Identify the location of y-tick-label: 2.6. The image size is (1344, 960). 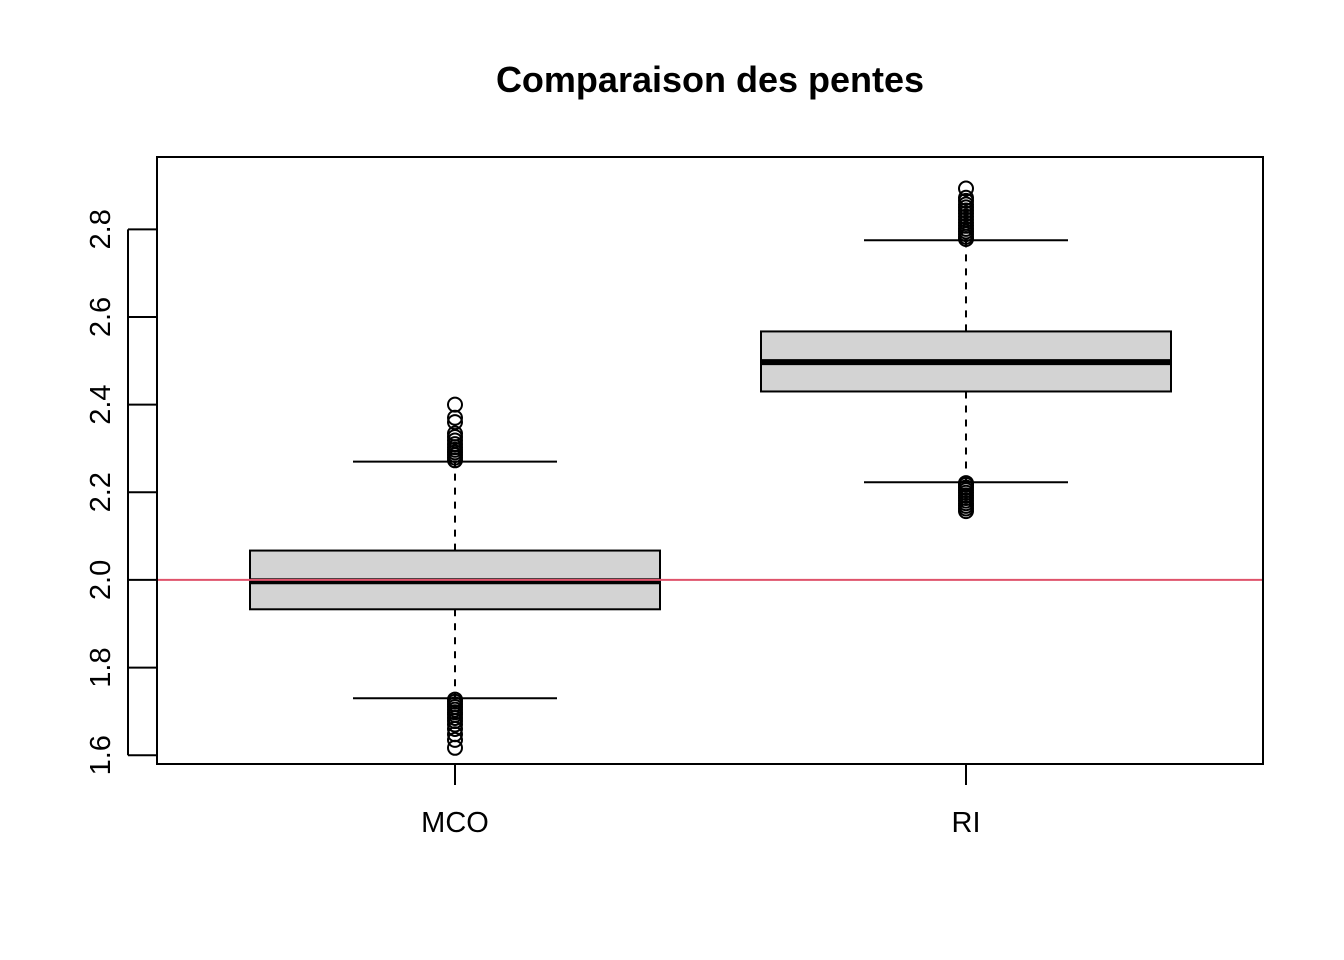
(101, 317).